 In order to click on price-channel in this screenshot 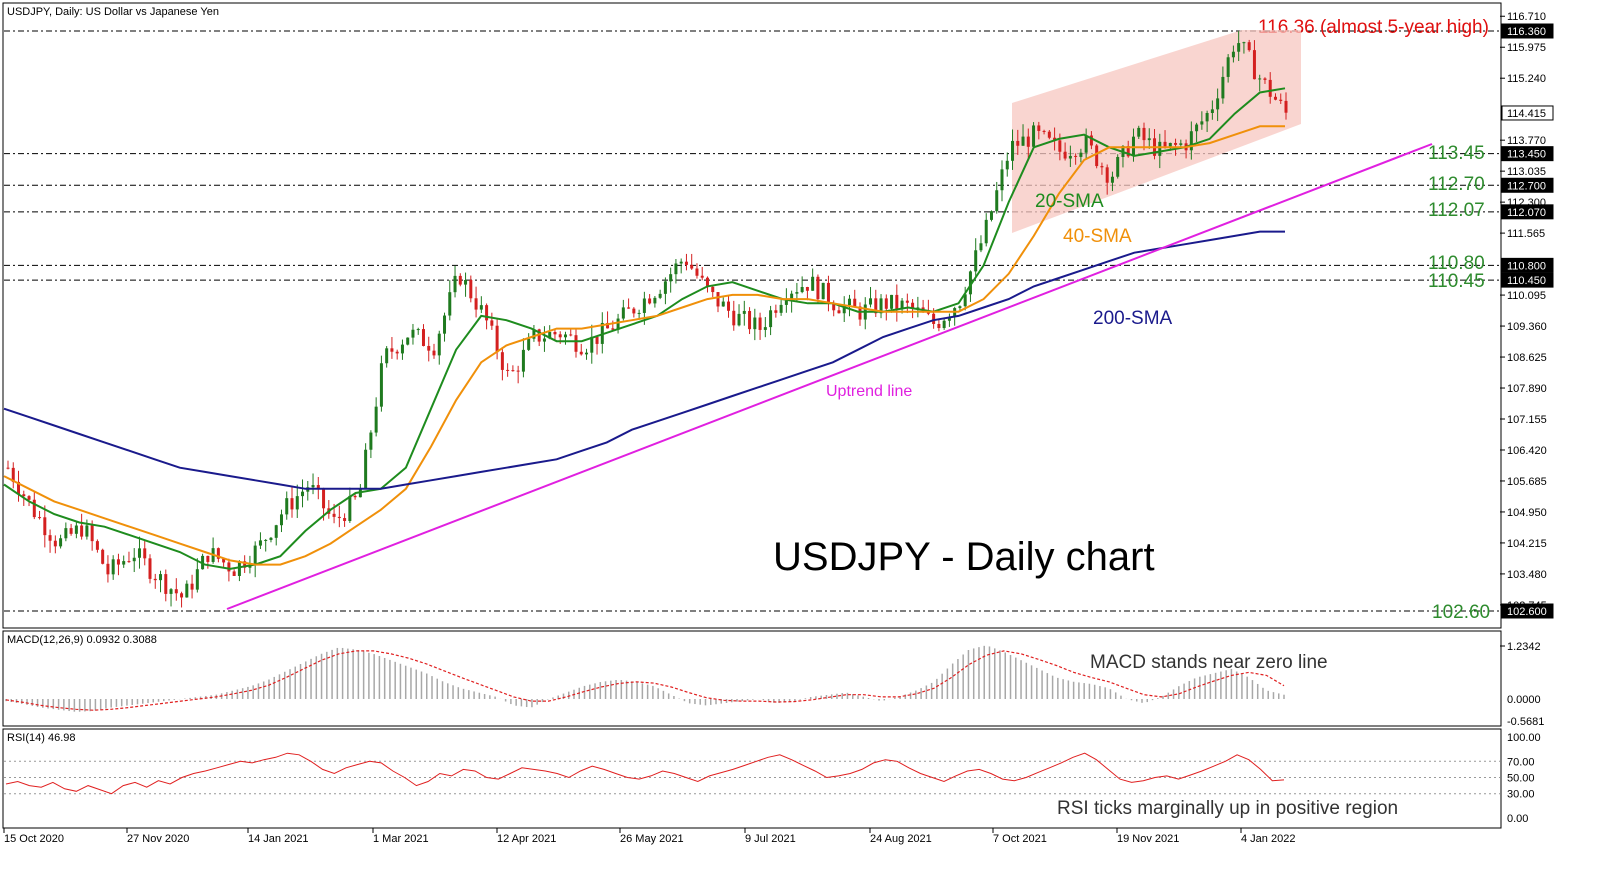, I will do `click(1156, 131)`.